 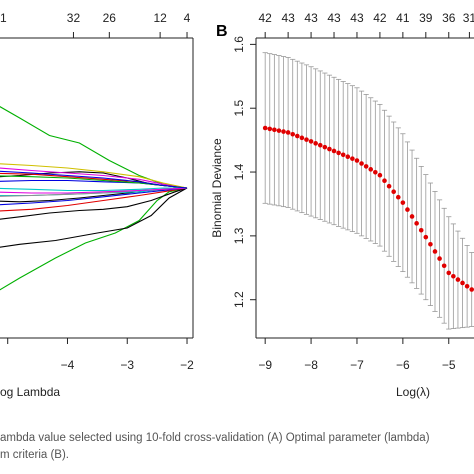 I want to click on panel-b-top-tick-label: 36, so click(x=449, y=18).